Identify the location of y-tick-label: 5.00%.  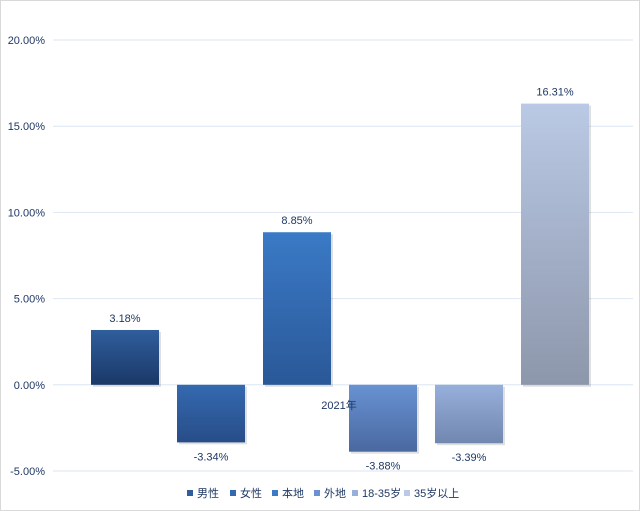
(29, 300).